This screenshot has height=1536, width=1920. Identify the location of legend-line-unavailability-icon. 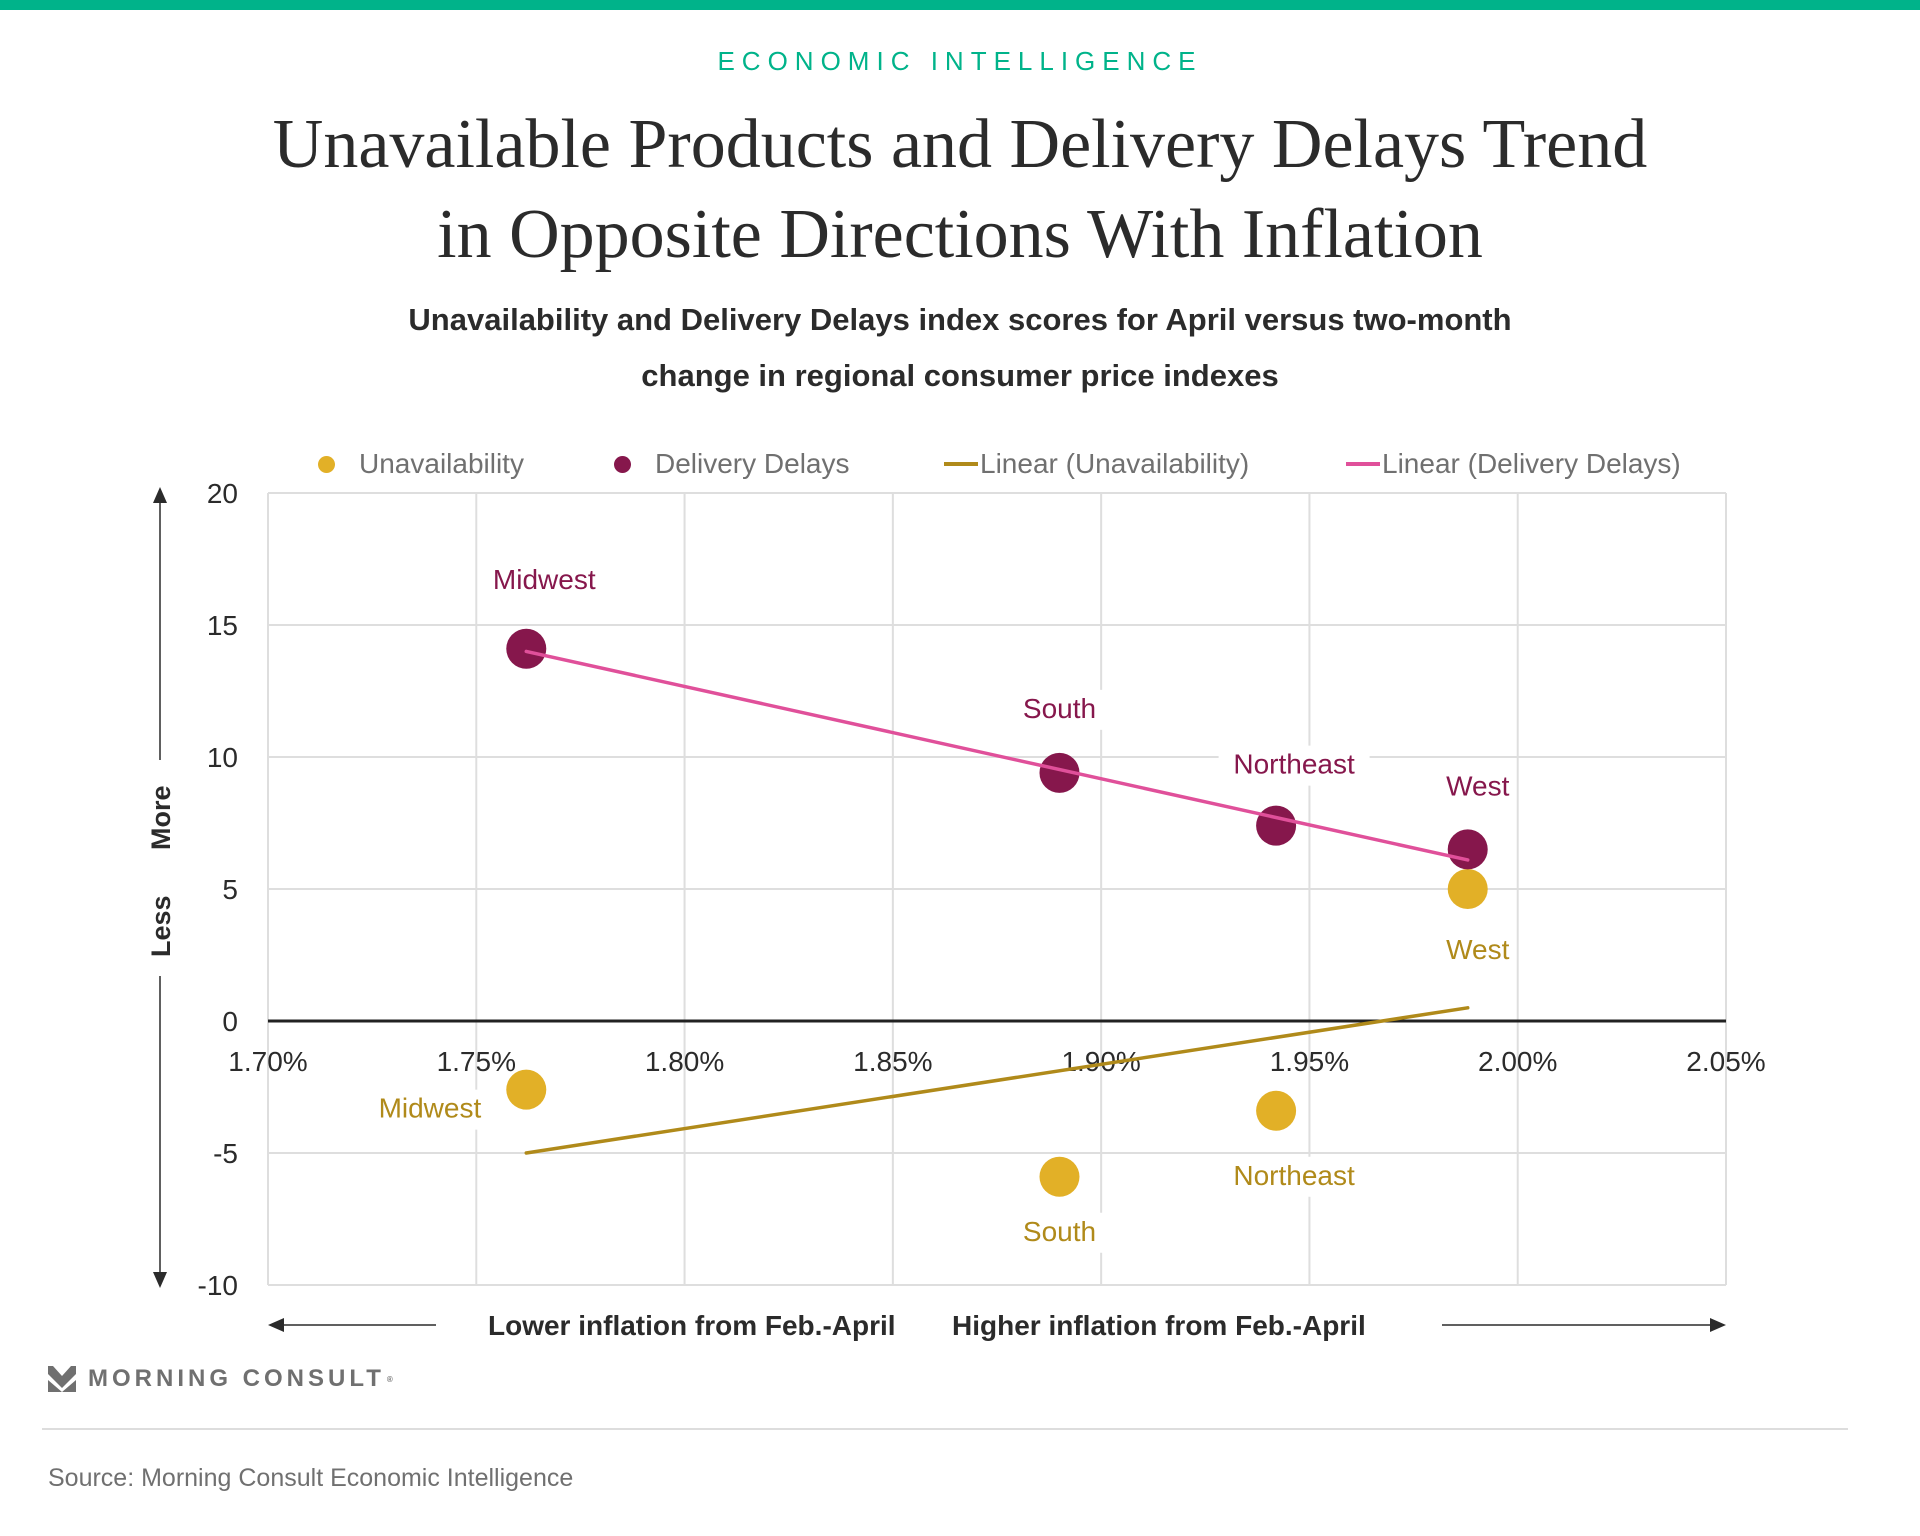
(961, 464).